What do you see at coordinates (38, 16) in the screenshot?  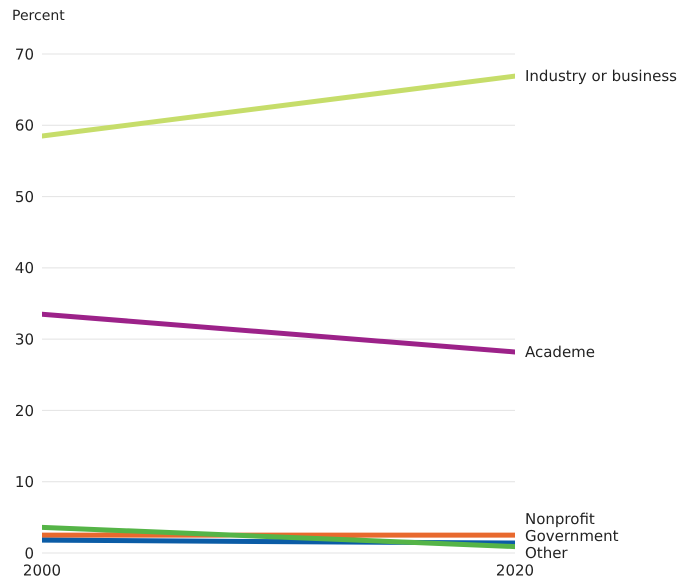 I see `y-axis-title: Percent` at bounding box center [38, 16].